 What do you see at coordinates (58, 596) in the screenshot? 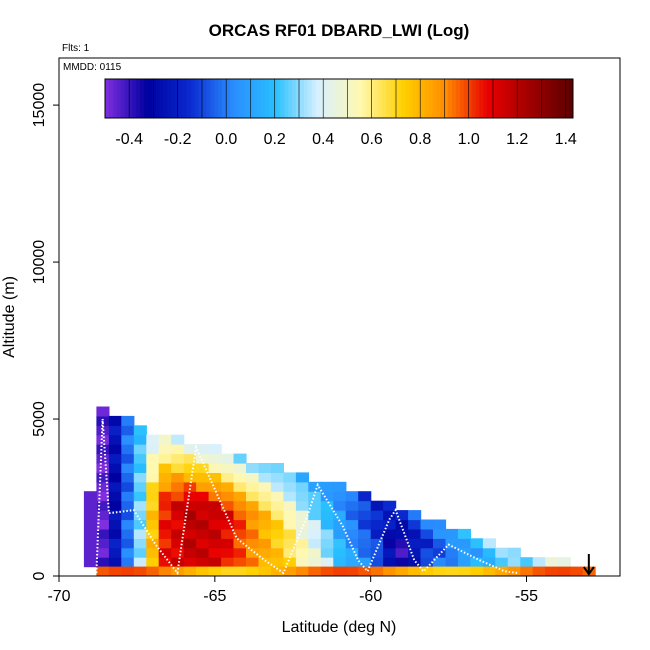
I see `x-tick-label: -70` at bounding box center [58, 596].